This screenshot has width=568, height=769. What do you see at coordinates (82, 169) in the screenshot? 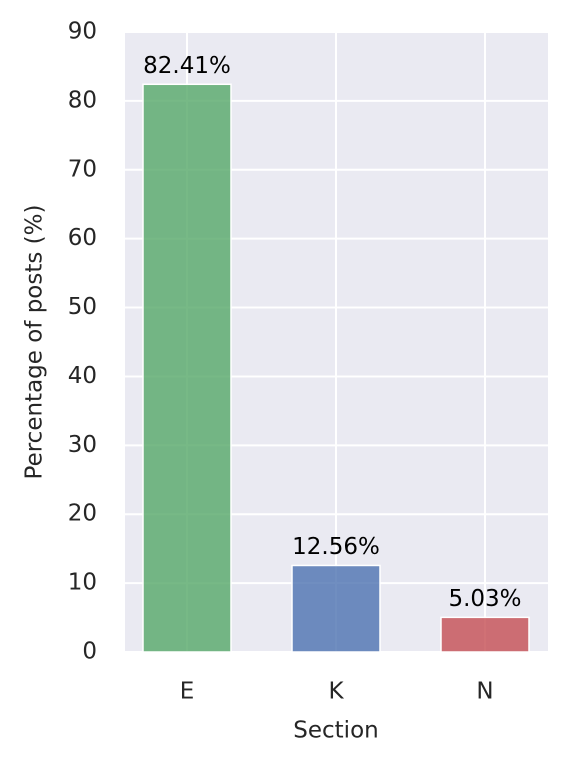
I see `y-tick-label: 70` at bounding box center [82, 169].